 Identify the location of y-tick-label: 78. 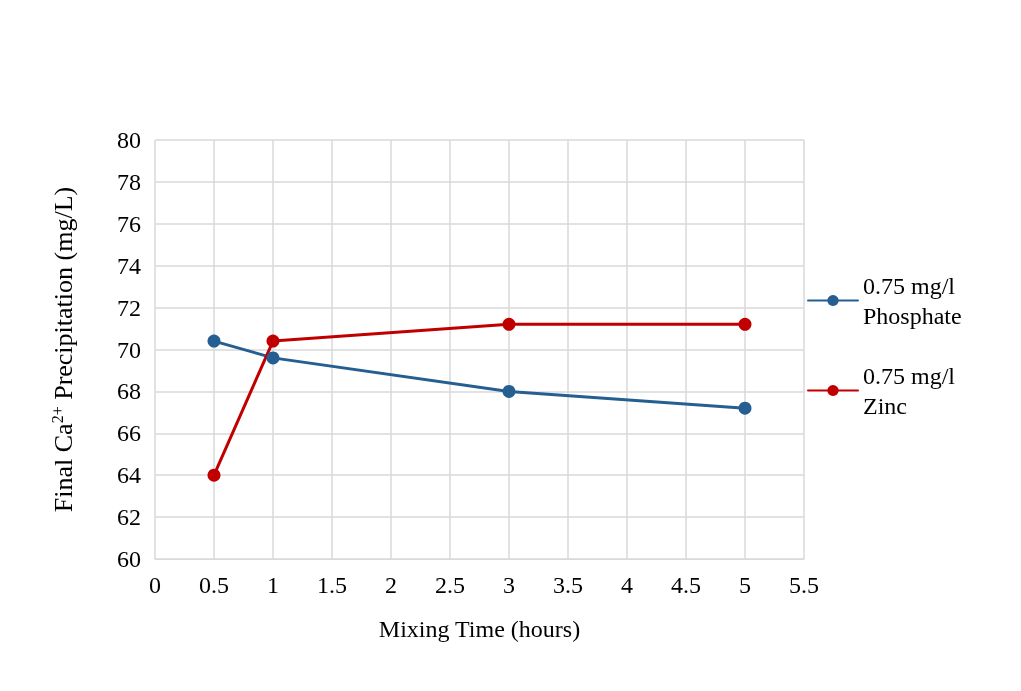
(129, 181).